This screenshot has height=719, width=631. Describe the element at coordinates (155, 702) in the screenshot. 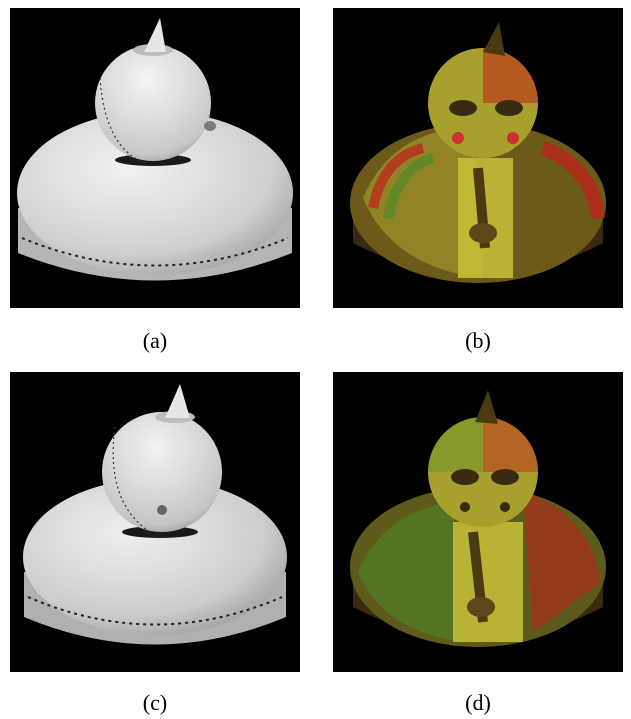

I see `caption-c: (c)` at that location.